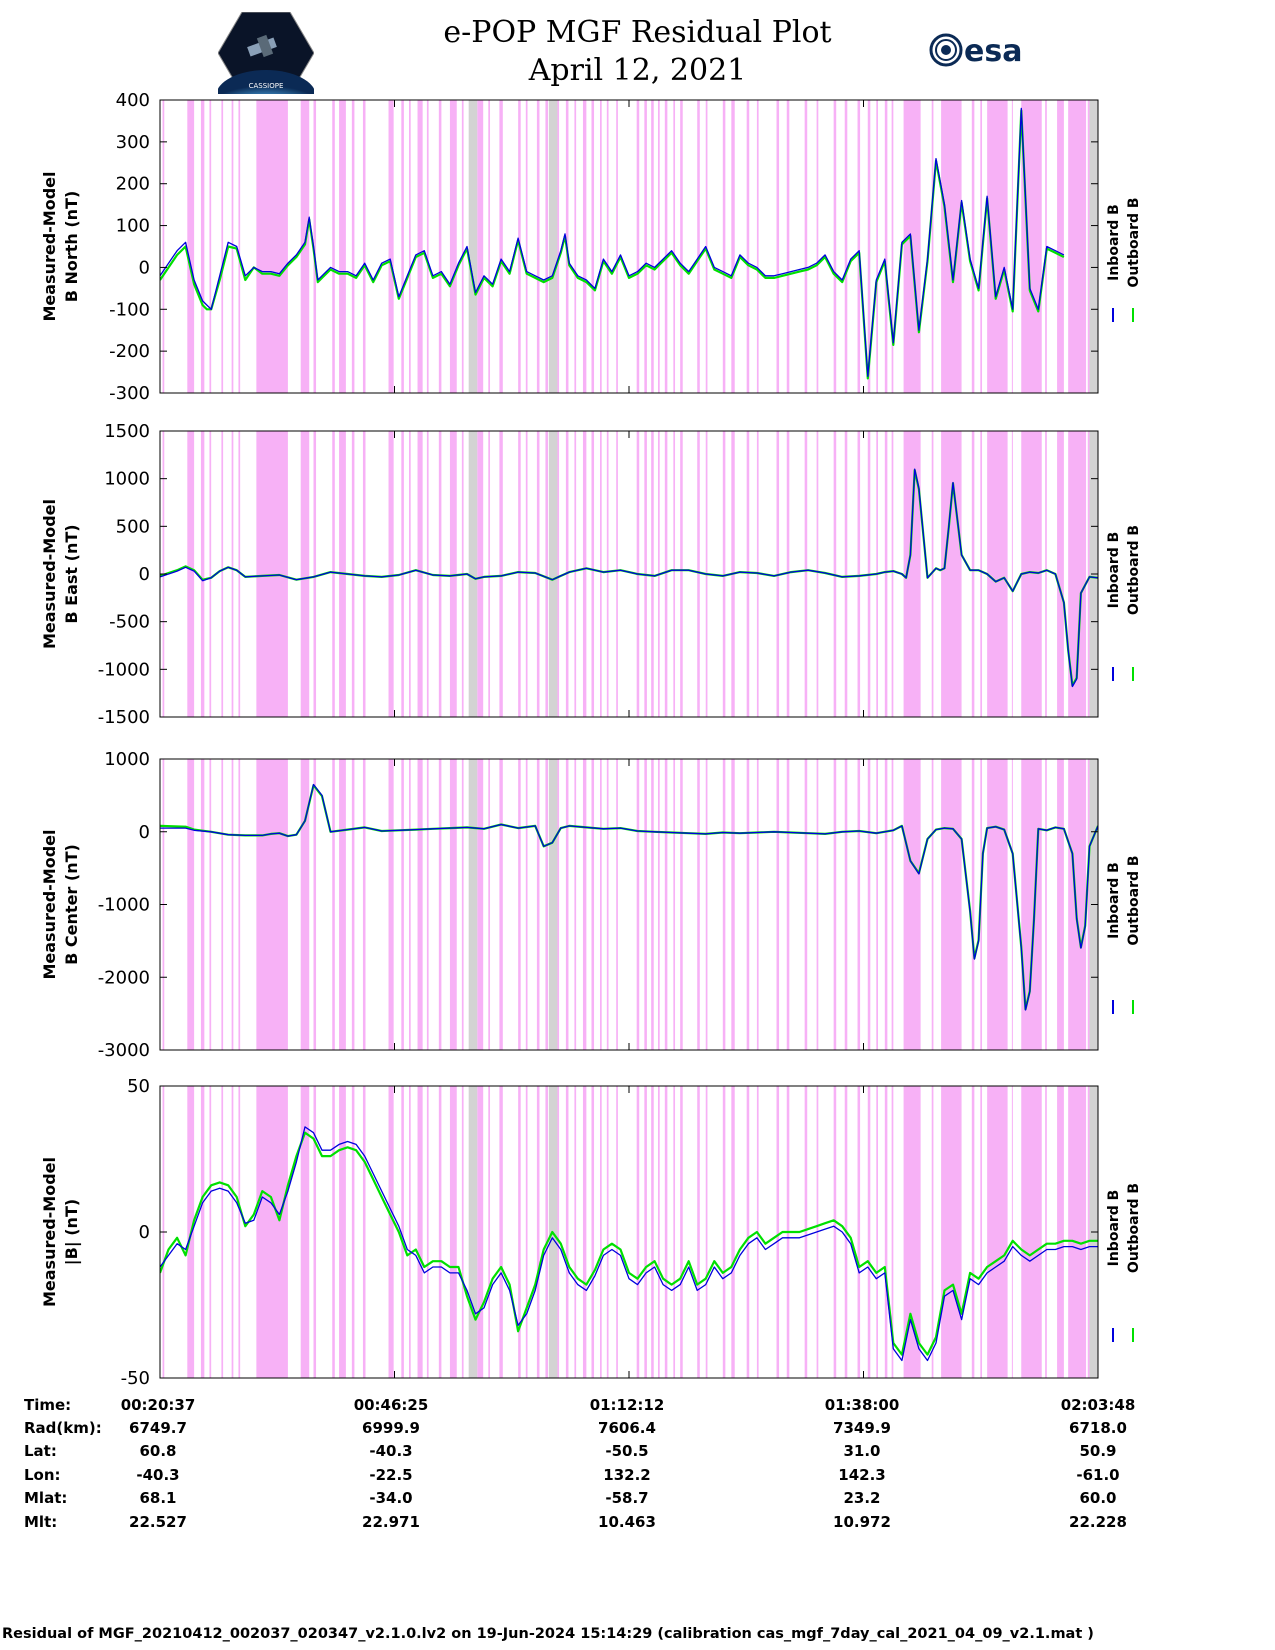 This screenshot has width=1275, height=1650. What do you see at coordinates (158, 1428) in the screenshot?
I see `info-cell-rad: 6749.7` at bounding box center [158, 1428].